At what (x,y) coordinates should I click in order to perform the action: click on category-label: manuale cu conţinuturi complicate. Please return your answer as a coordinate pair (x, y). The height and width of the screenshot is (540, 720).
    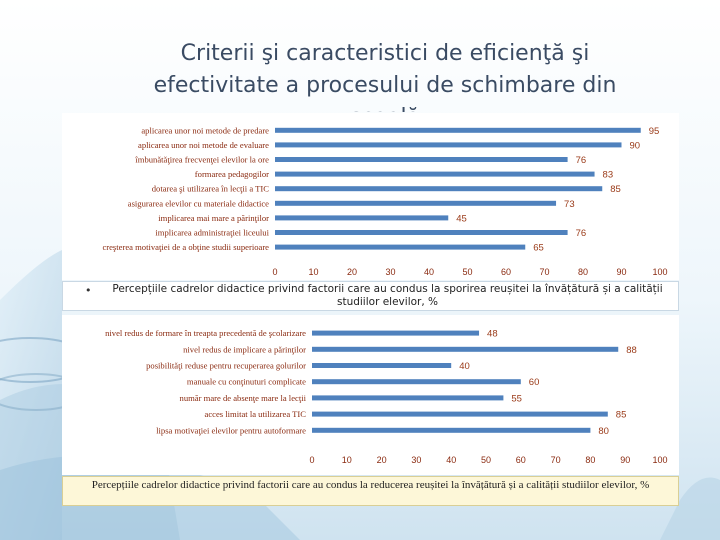
    Looking at the image, I should click on (246, 382).